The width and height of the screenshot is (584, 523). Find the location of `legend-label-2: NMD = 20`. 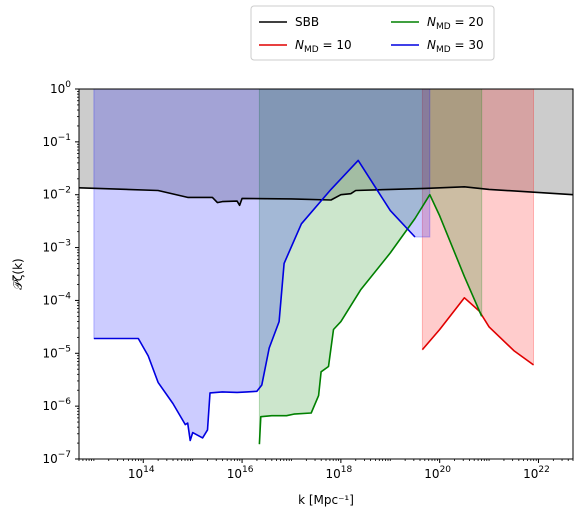

legend-label-2: NMD = 20 is located at coordinates (455, 23).